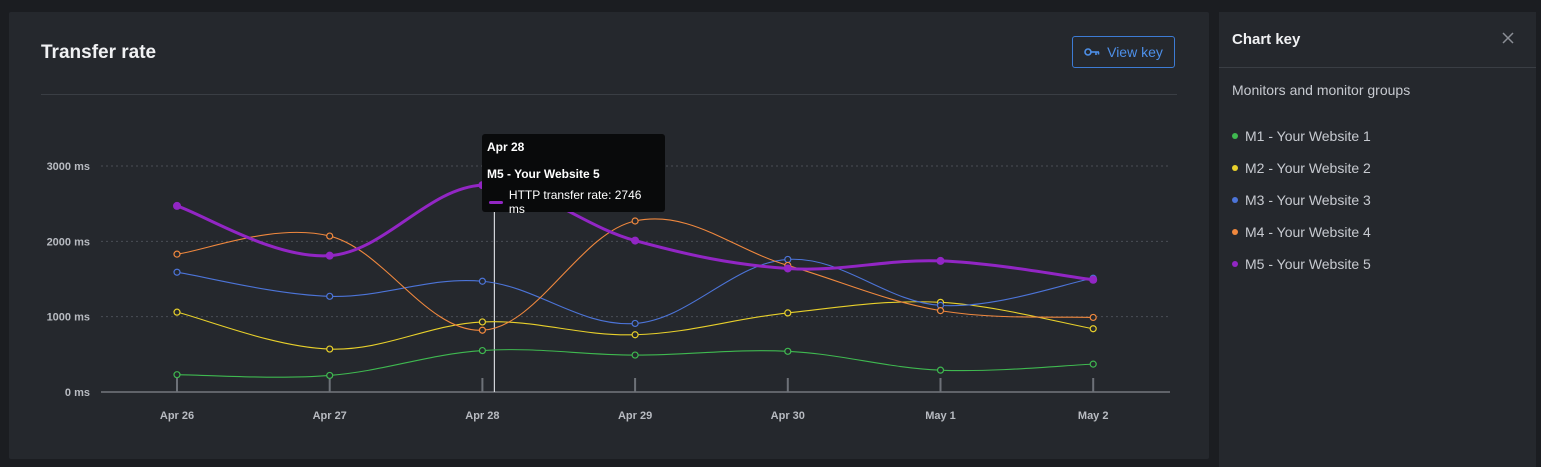 The height and width of the screenshot is (467, 1541). What do you see at coordinates (1308, 136) in the screenshot?
I see `key-item-label: M1 - Your Website 1` at bounding box center [1308, 136].